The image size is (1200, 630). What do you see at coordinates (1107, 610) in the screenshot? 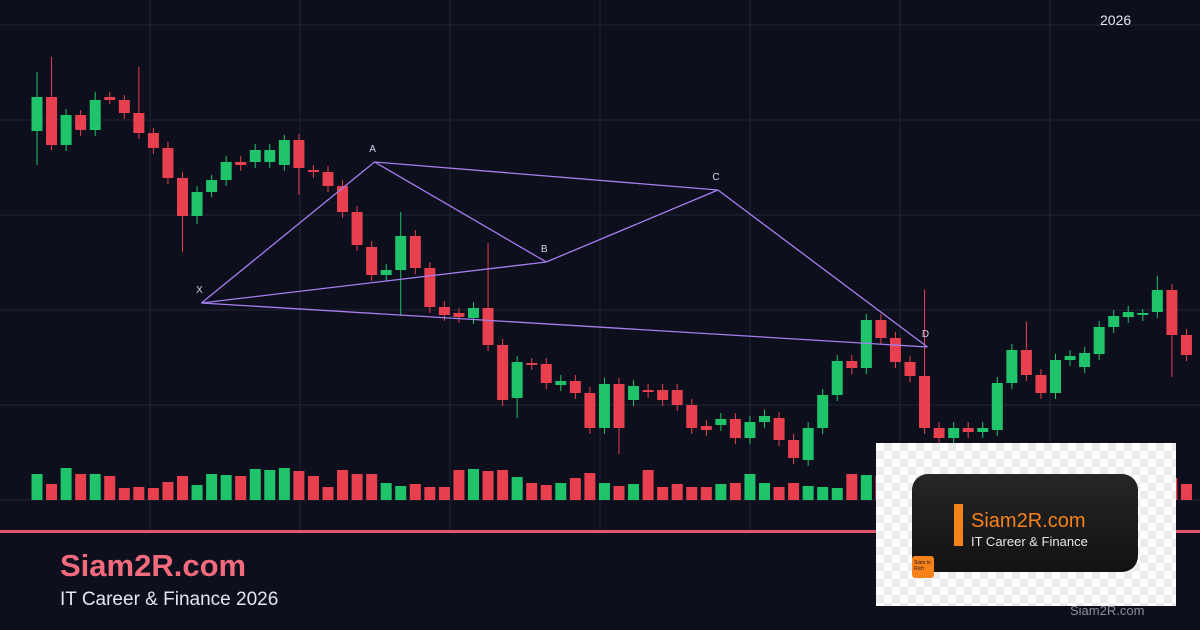
I see `watermark: Siam2R.com` at bounding box center [1107, 610].